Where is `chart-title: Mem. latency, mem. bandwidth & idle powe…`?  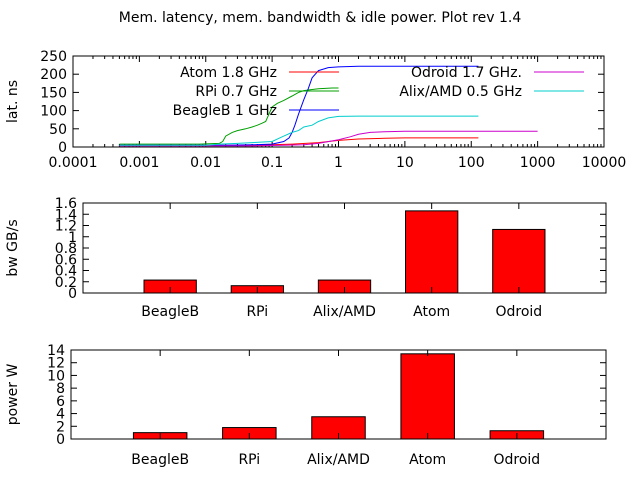
chart-title: Mem. latency, mem. bandwidth & idle powe… is located at coordinates (320, 18).